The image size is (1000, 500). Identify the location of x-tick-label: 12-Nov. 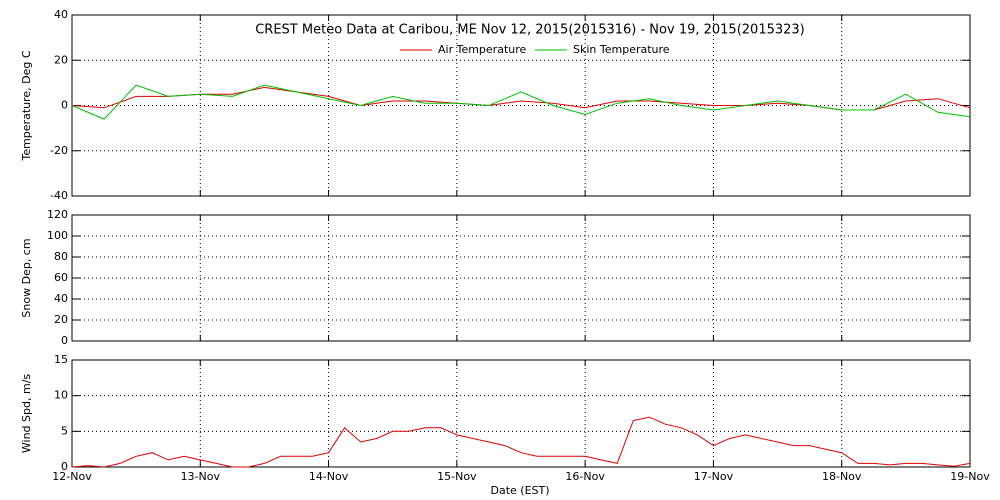
(72, 476).